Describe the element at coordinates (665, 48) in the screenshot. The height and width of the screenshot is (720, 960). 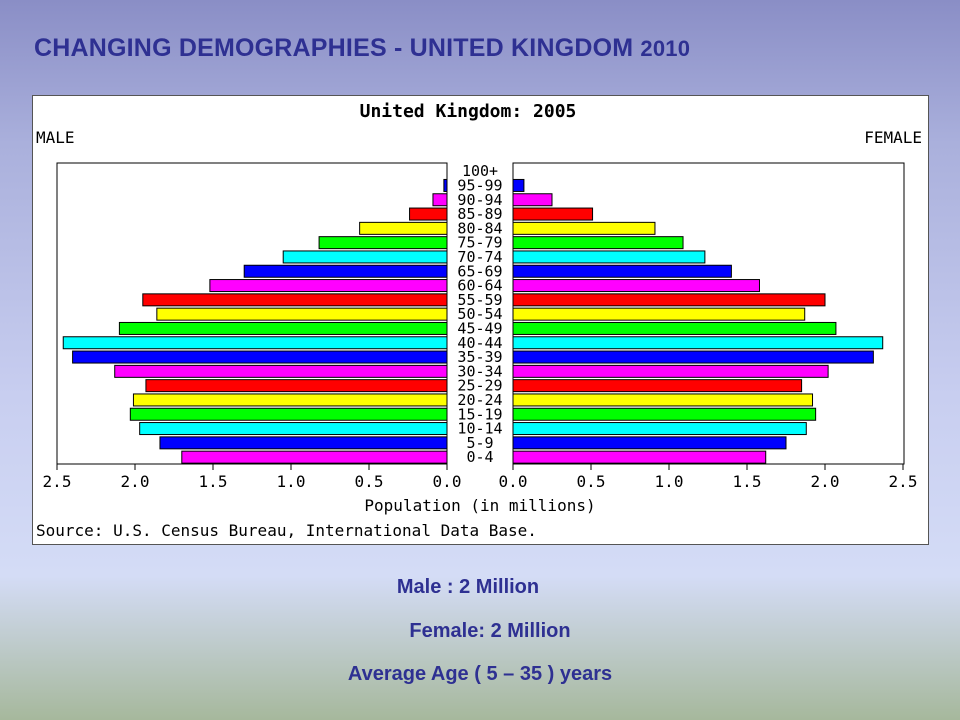
I see `title-year: 2010` at that location.